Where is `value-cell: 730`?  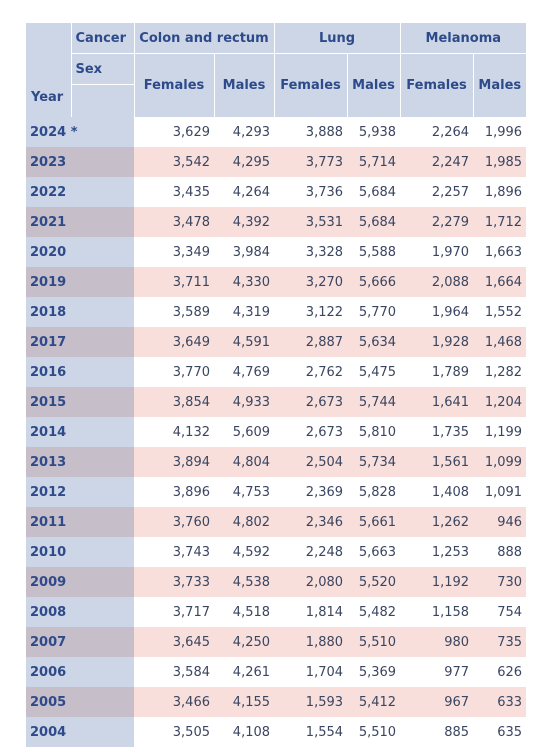
value-cell: 730 is located at coordinates (500, 582).